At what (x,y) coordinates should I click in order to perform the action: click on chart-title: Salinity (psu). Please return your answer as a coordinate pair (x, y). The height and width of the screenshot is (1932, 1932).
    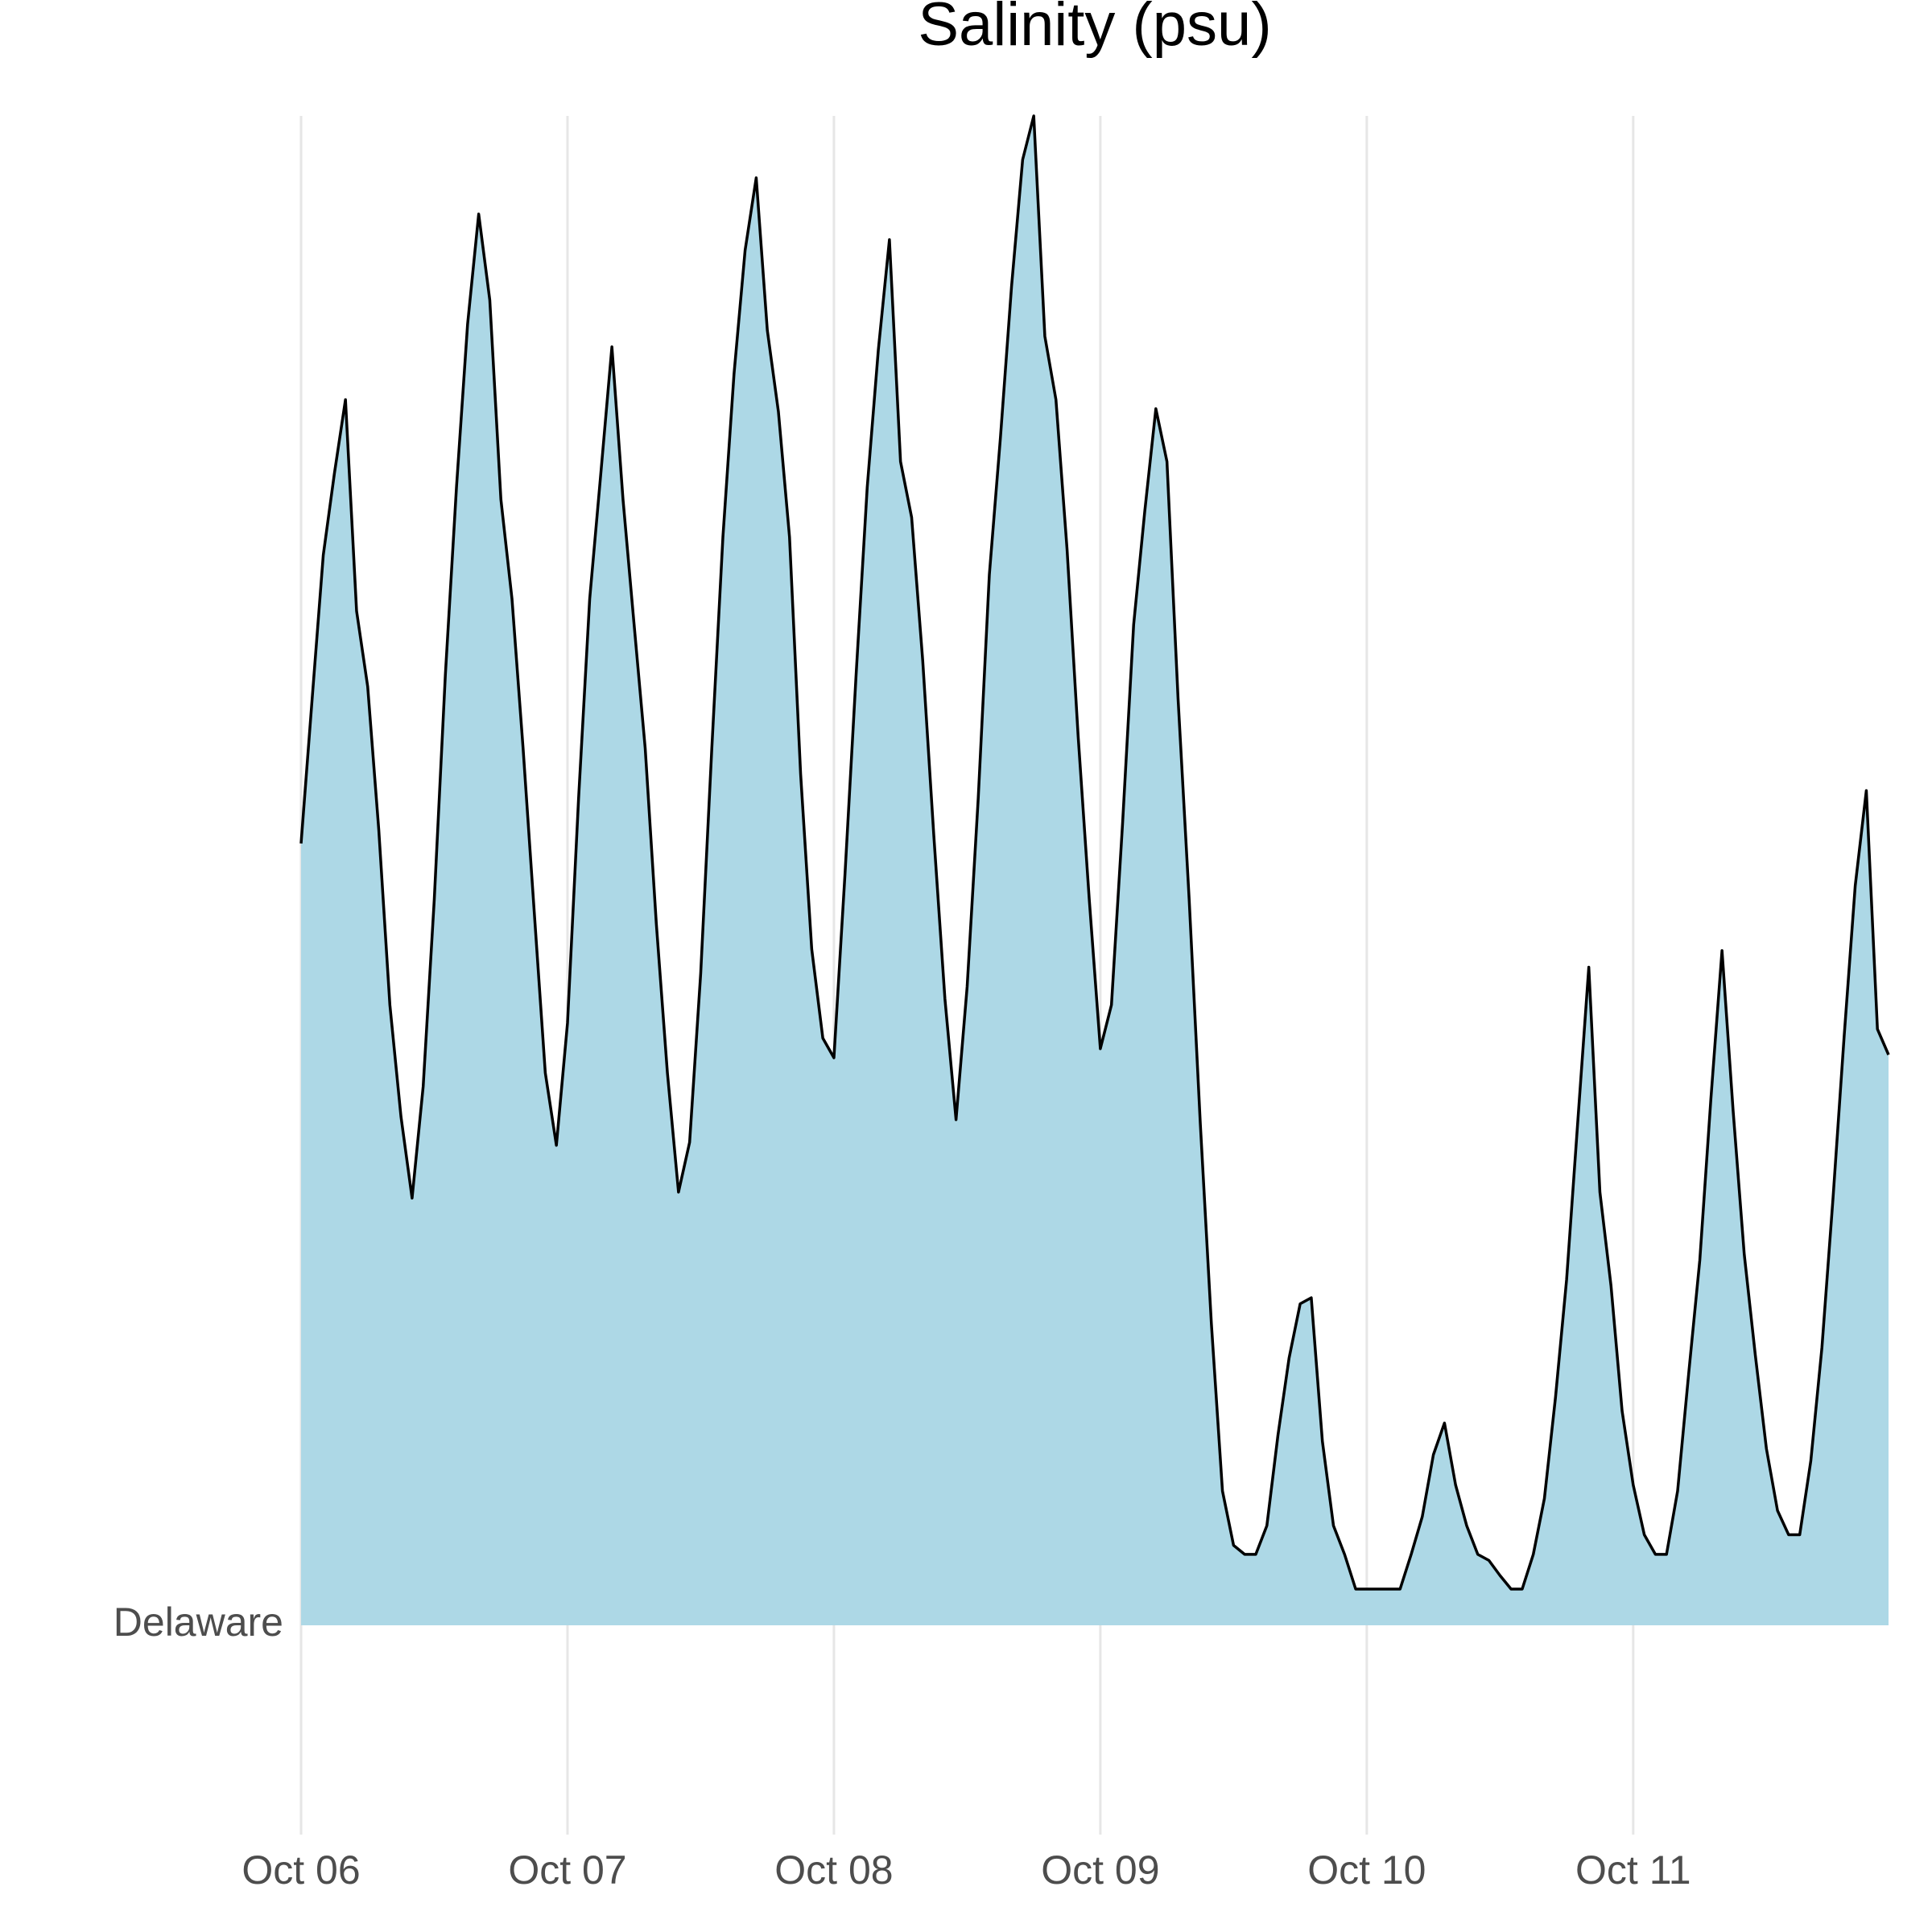
    Looking at the image, I should click on (1094, 29).